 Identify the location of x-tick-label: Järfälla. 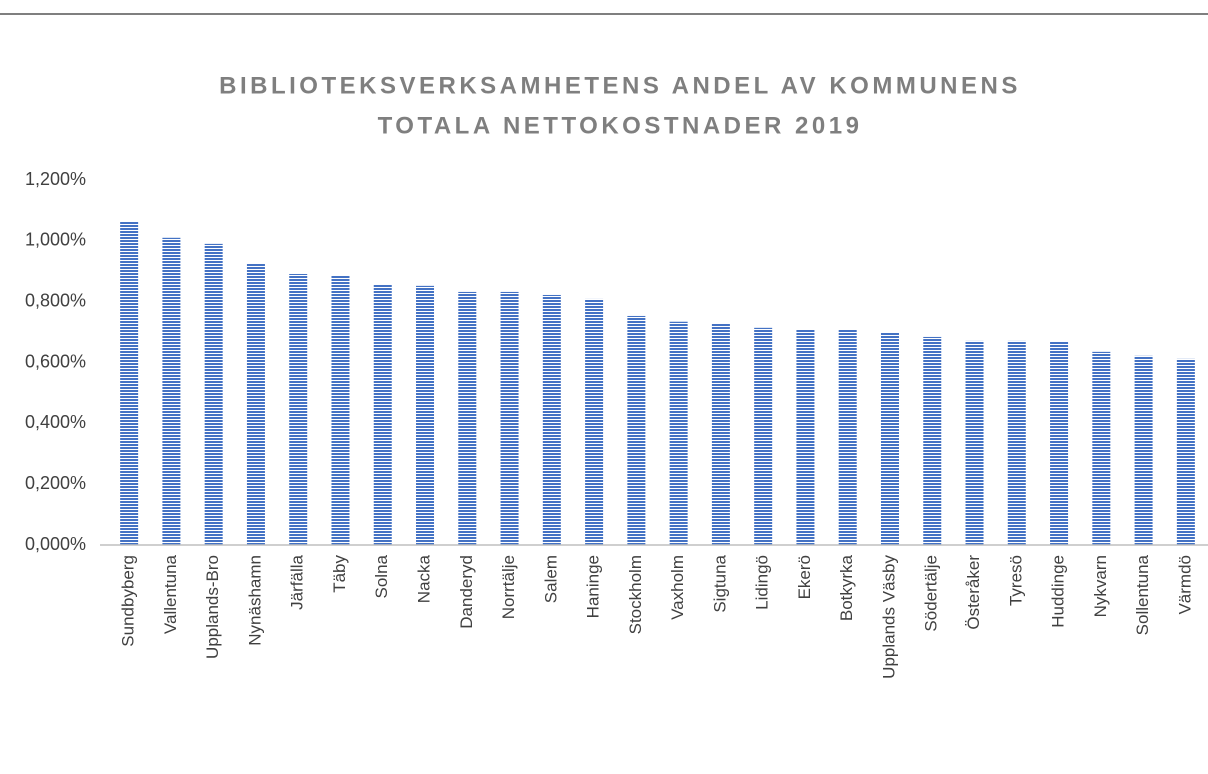
(297, 581).